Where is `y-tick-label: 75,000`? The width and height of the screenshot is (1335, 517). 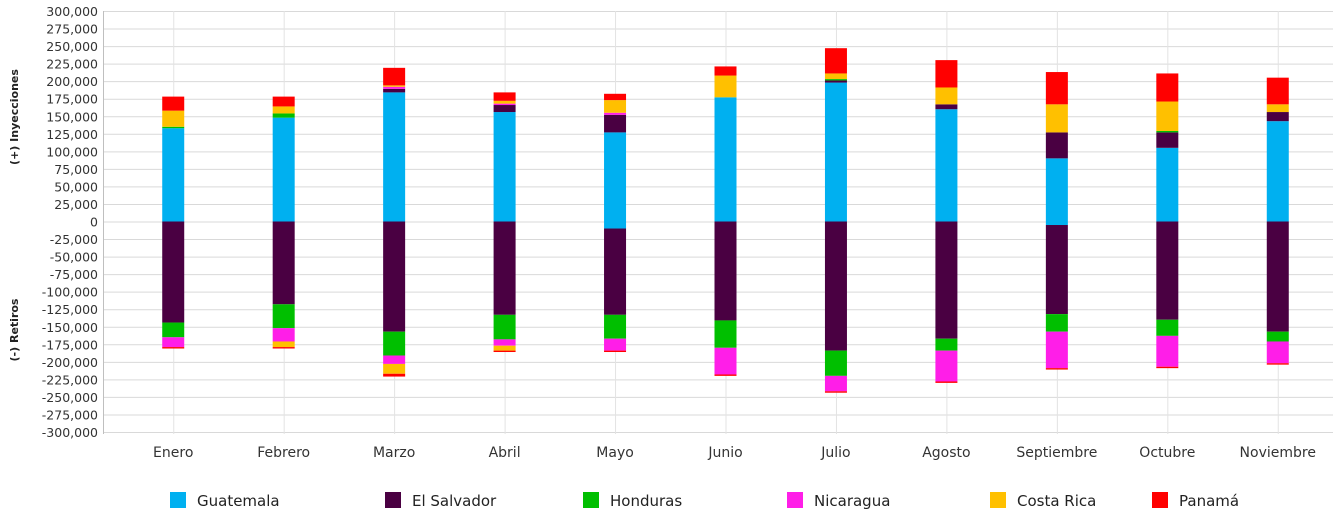
y-tick-label: 75,000 is located at coordinates (76, 169).